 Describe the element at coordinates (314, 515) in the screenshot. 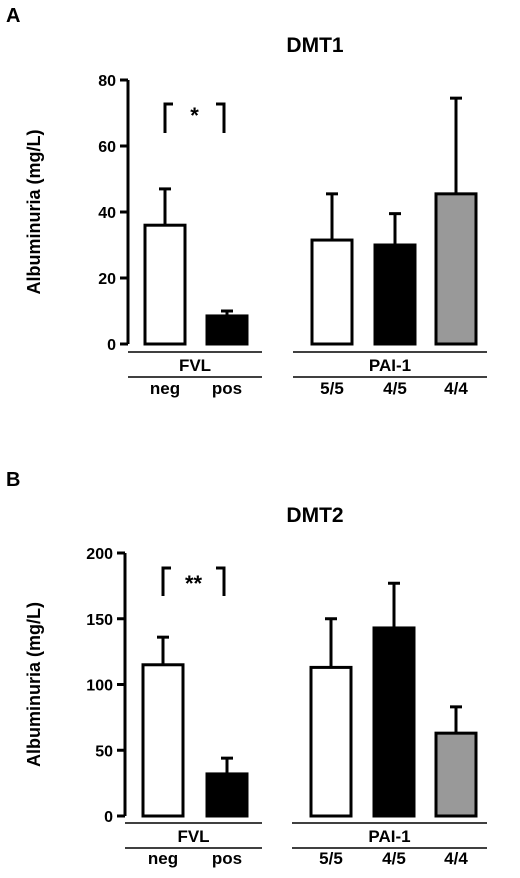

I see `chart-title: DMT2` at that location.